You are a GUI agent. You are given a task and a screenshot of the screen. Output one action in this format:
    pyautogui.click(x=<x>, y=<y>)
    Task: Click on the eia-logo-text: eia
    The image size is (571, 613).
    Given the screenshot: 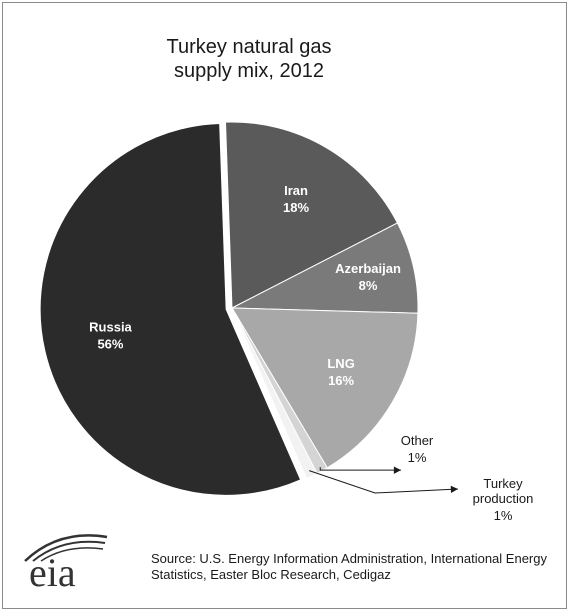 What is the action you would take?
    pyautogui.click(x=52, y=570)
    